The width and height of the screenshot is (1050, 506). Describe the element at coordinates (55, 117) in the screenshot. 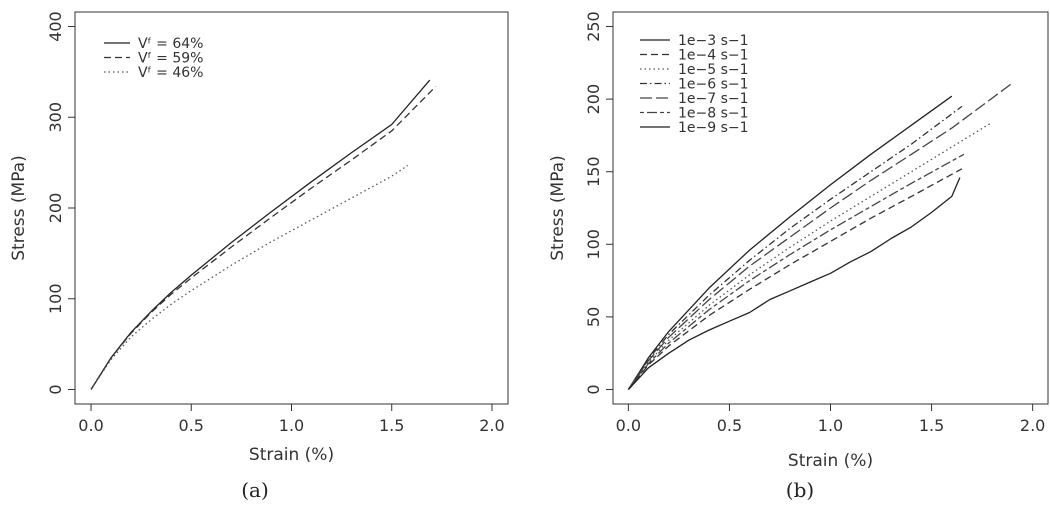

I see `y-tick-label: 300` at that location.